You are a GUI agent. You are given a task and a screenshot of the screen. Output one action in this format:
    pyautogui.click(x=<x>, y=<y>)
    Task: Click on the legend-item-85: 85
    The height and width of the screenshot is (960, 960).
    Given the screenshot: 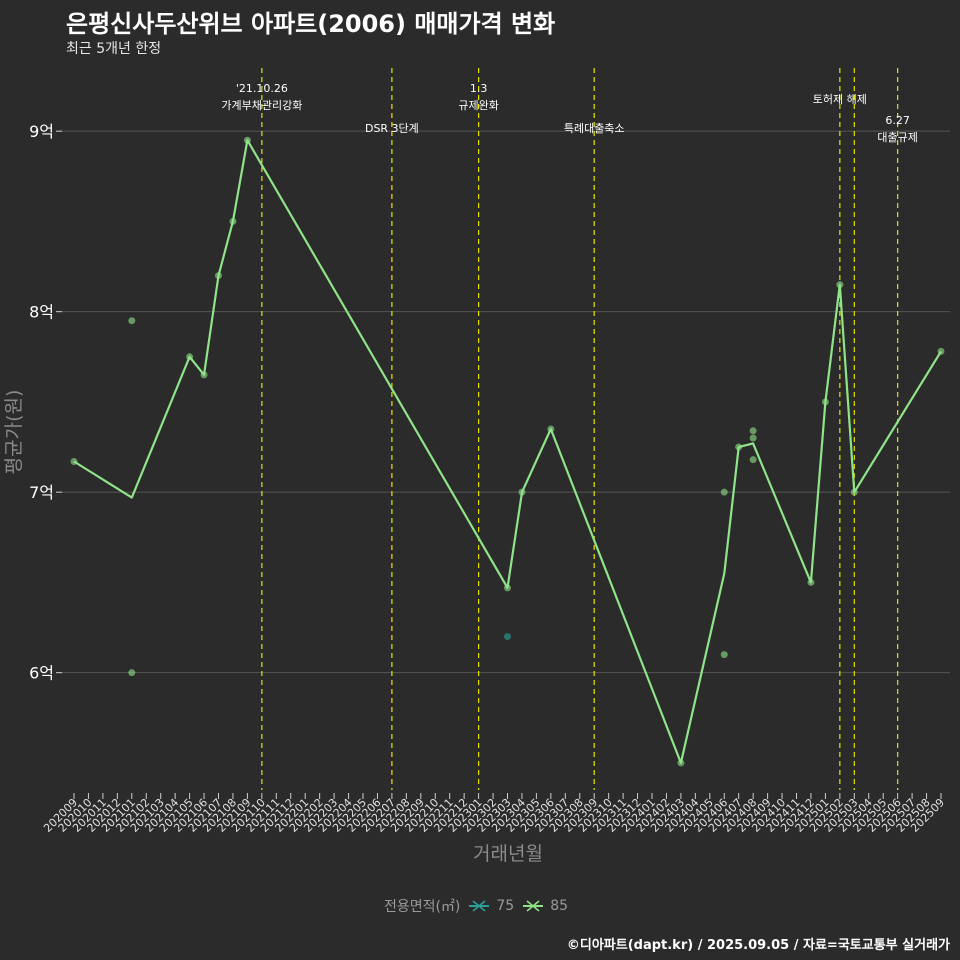 What is the action you would take?
    pyautogui.click(x=545, y=906)
    